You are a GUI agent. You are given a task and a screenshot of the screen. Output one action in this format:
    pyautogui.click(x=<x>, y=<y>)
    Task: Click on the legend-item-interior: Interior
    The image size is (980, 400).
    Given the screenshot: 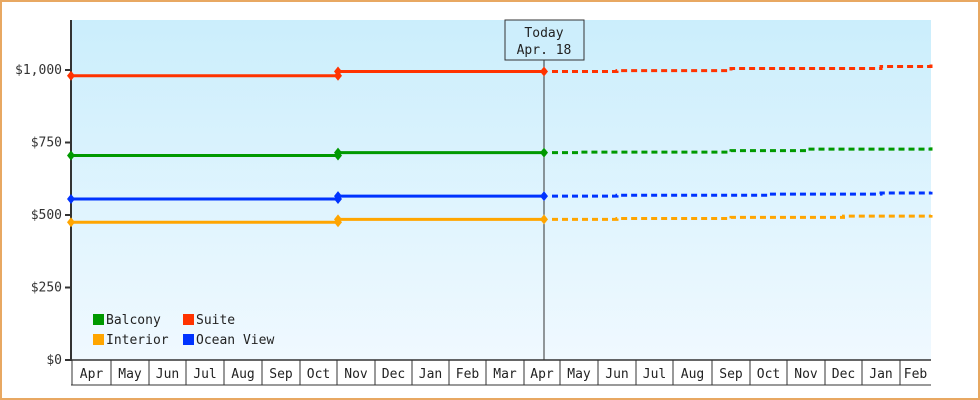 What is the action you would take?
    pyautogui.click(x=131, y=340)
    